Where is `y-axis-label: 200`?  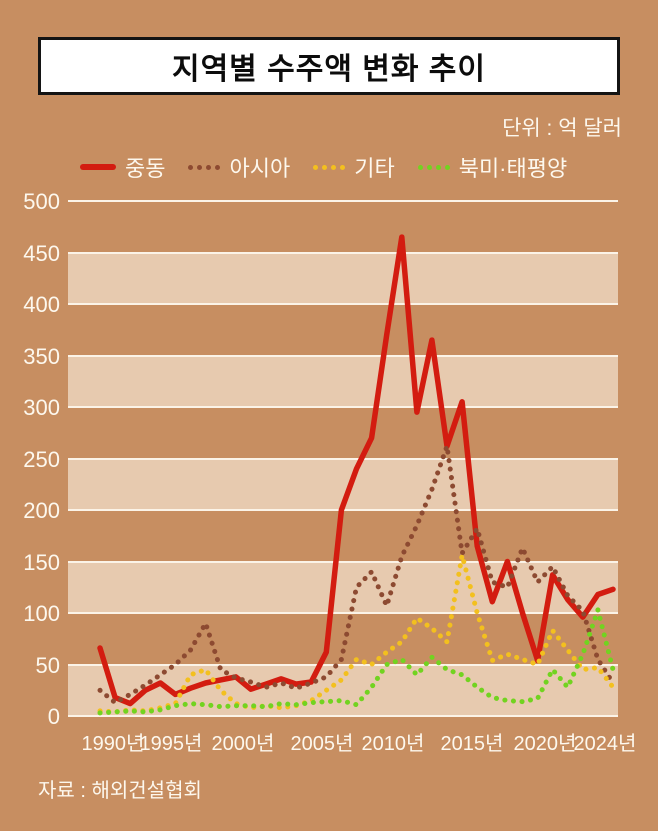 y-axis-label: 200 is located at coordinates (41, 510).